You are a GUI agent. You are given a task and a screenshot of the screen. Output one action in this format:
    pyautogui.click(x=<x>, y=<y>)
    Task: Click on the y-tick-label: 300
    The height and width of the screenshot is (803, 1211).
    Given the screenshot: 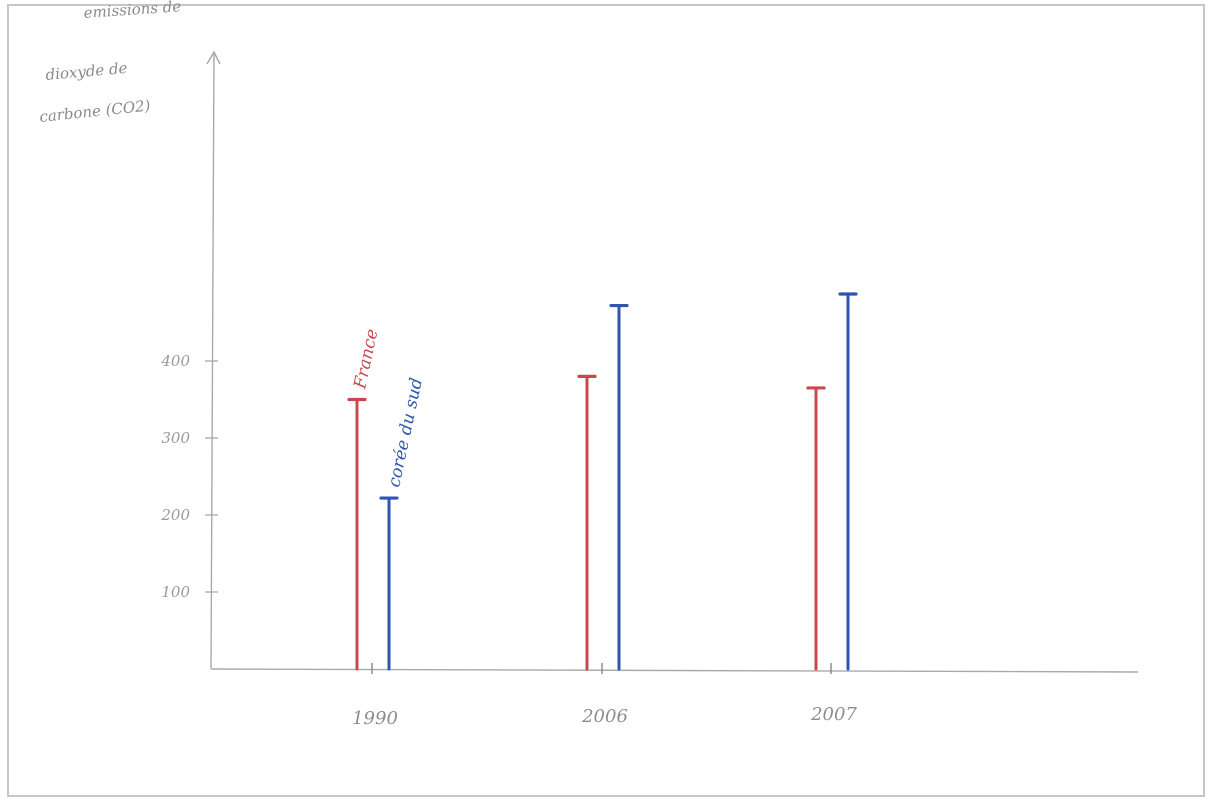 What is the action you would take?
    pyautogui.click(x=175, y=438)
    